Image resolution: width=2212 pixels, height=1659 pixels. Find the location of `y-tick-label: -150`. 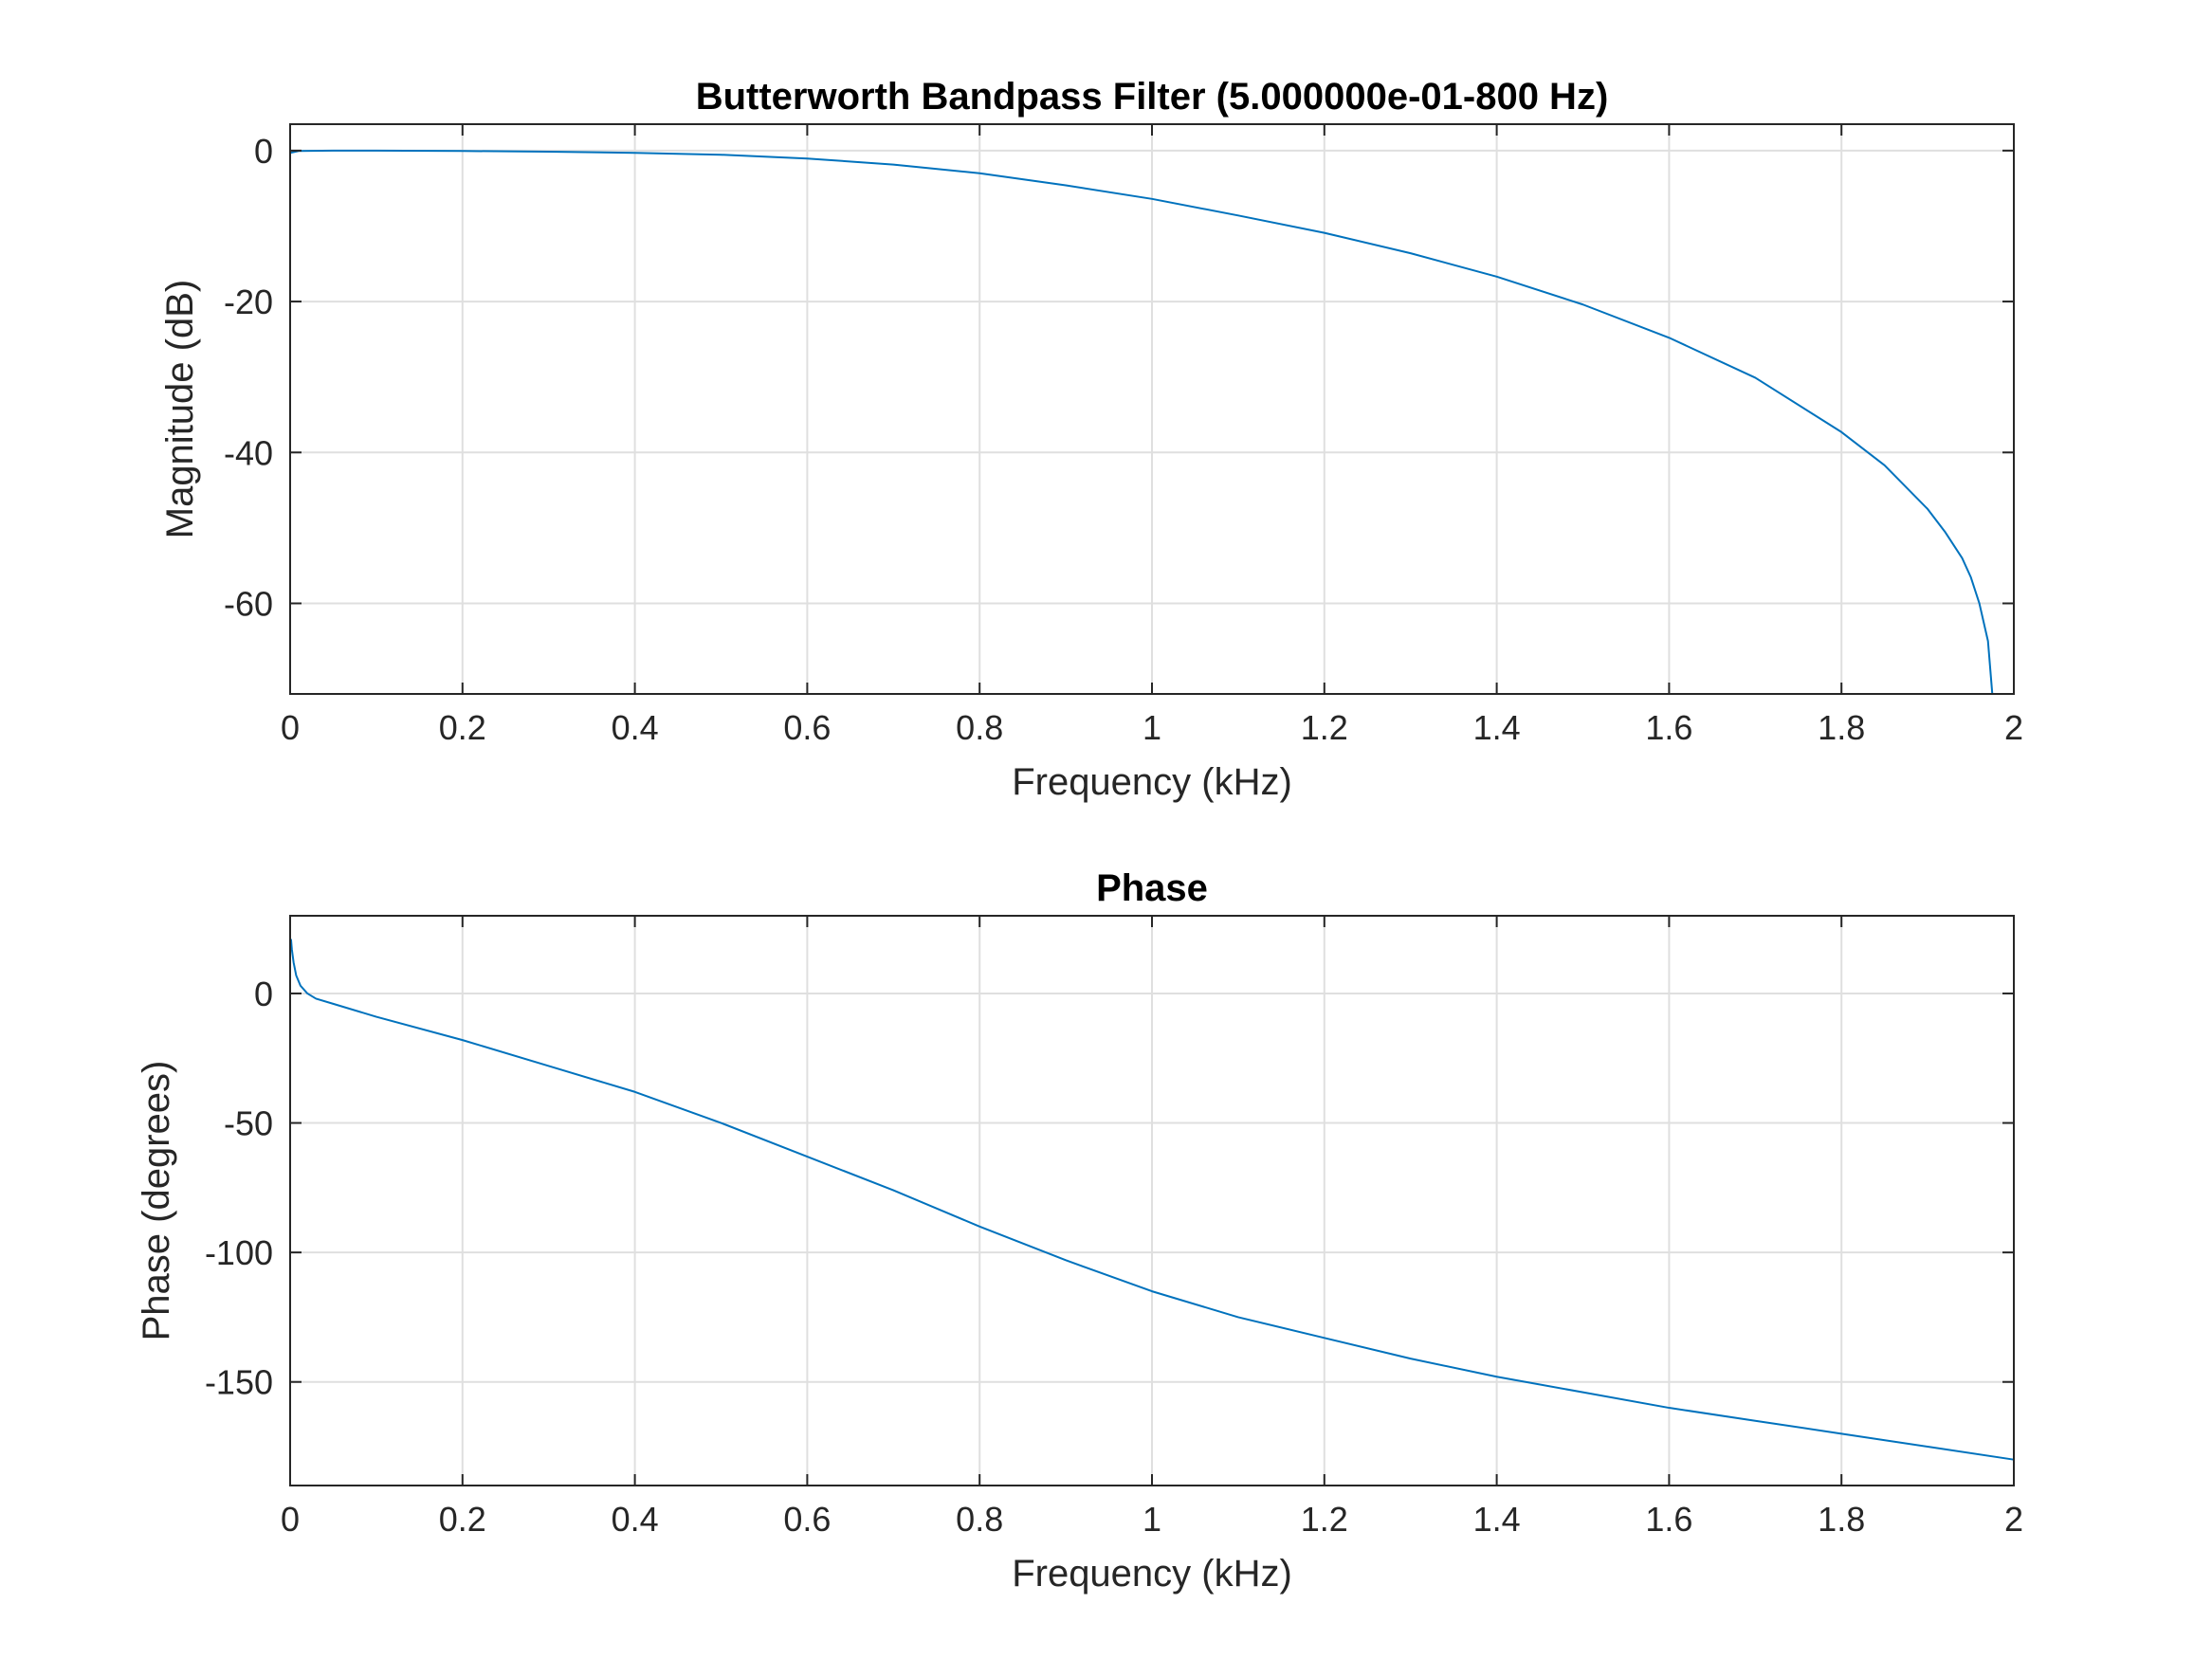

y-tick-label: -150 is located at coordinates (239, 1382).